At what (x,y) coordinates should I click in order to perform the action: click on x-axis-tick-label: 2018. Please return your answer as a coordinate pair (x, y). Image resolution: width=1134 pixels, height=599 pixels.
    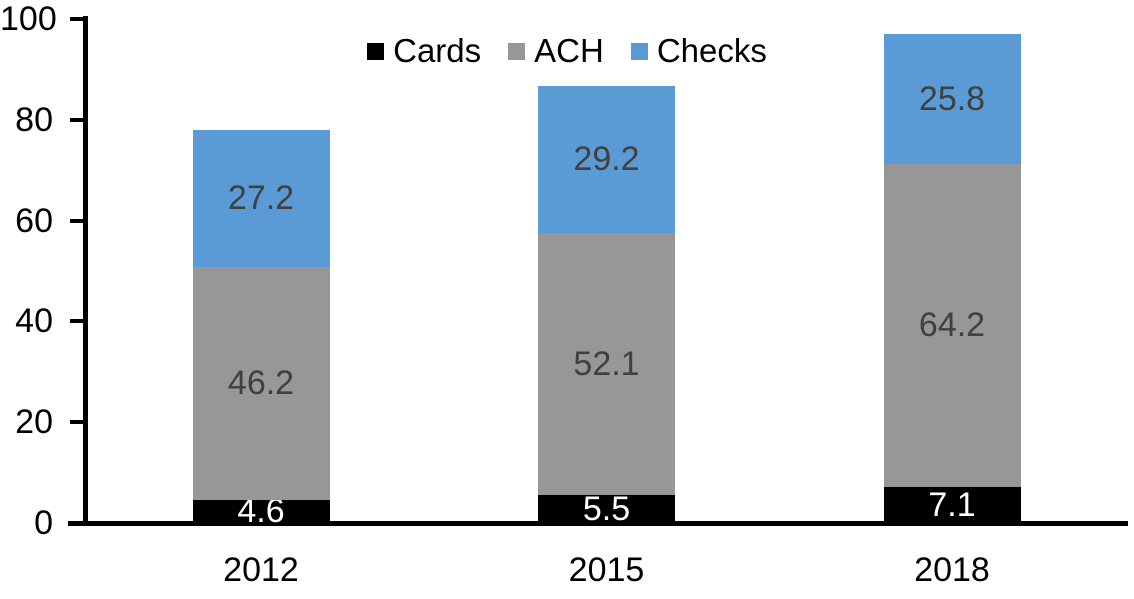
    Looking at the image, I should click on (952, 570).